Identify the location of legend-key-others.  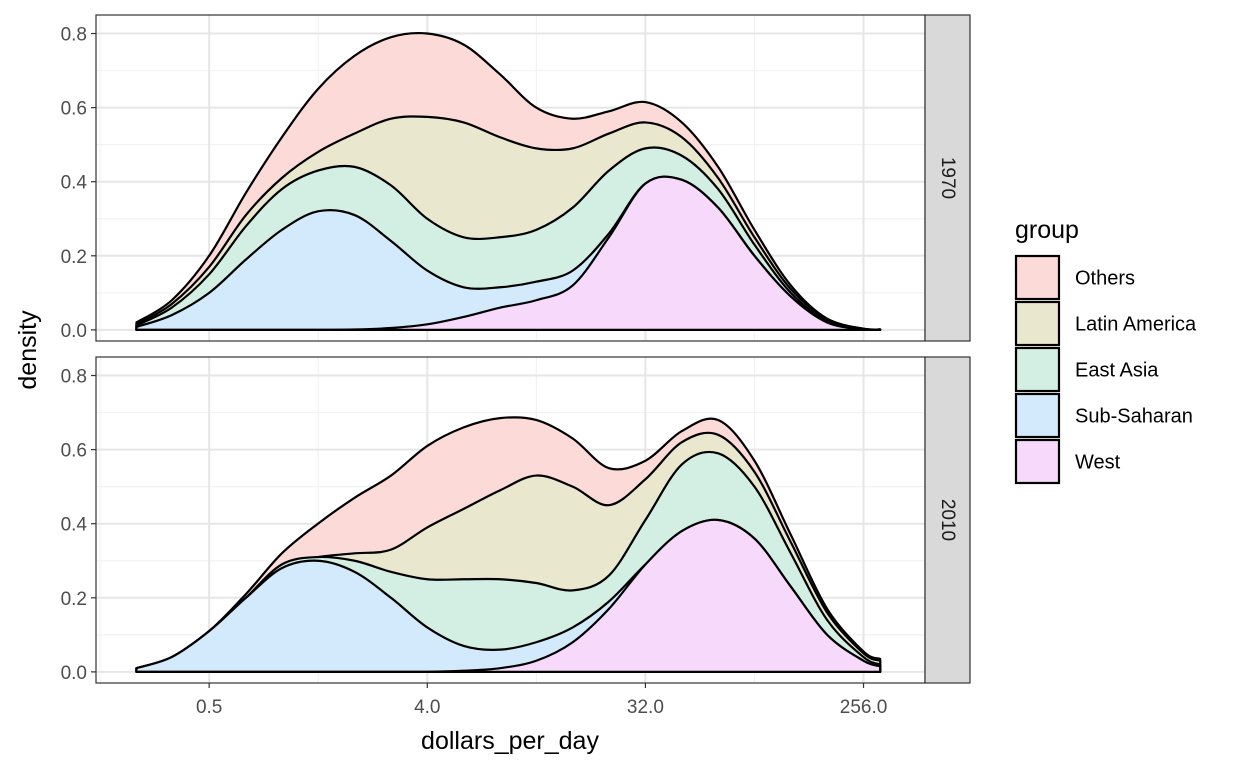
(1037, 277).